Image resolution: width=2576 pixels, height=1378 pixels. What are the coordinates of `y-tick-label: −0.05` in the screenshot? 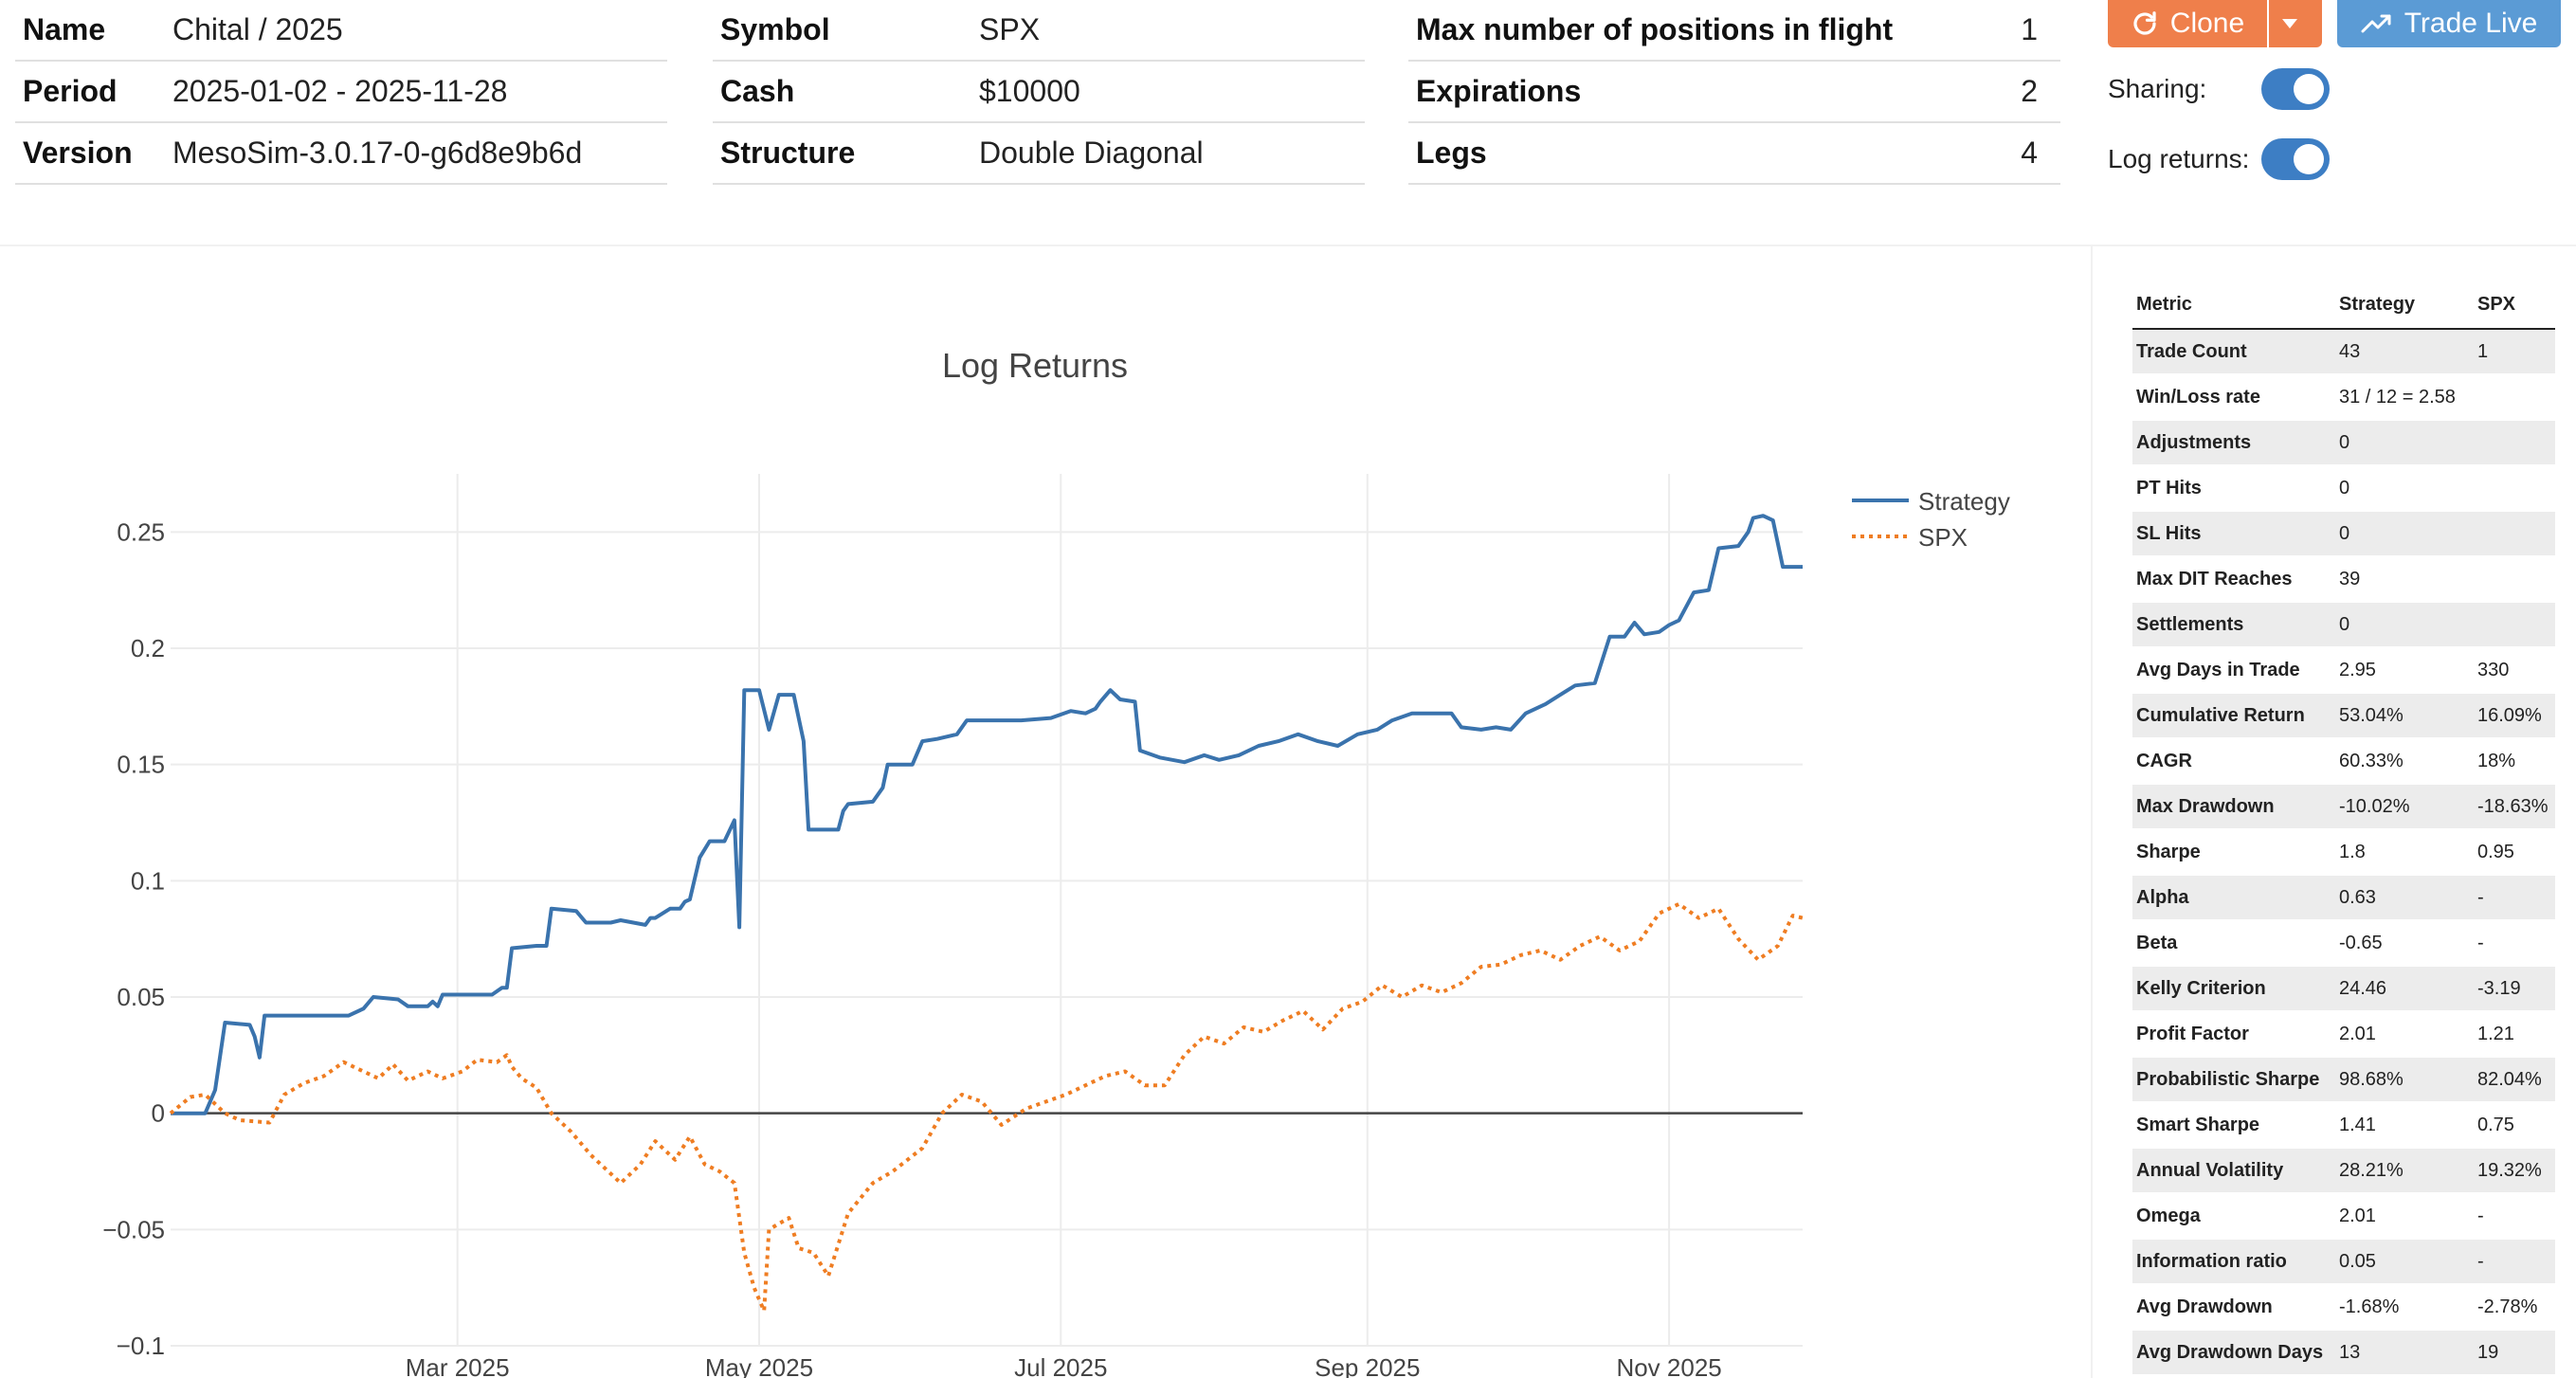 It's located at (133, 1229).